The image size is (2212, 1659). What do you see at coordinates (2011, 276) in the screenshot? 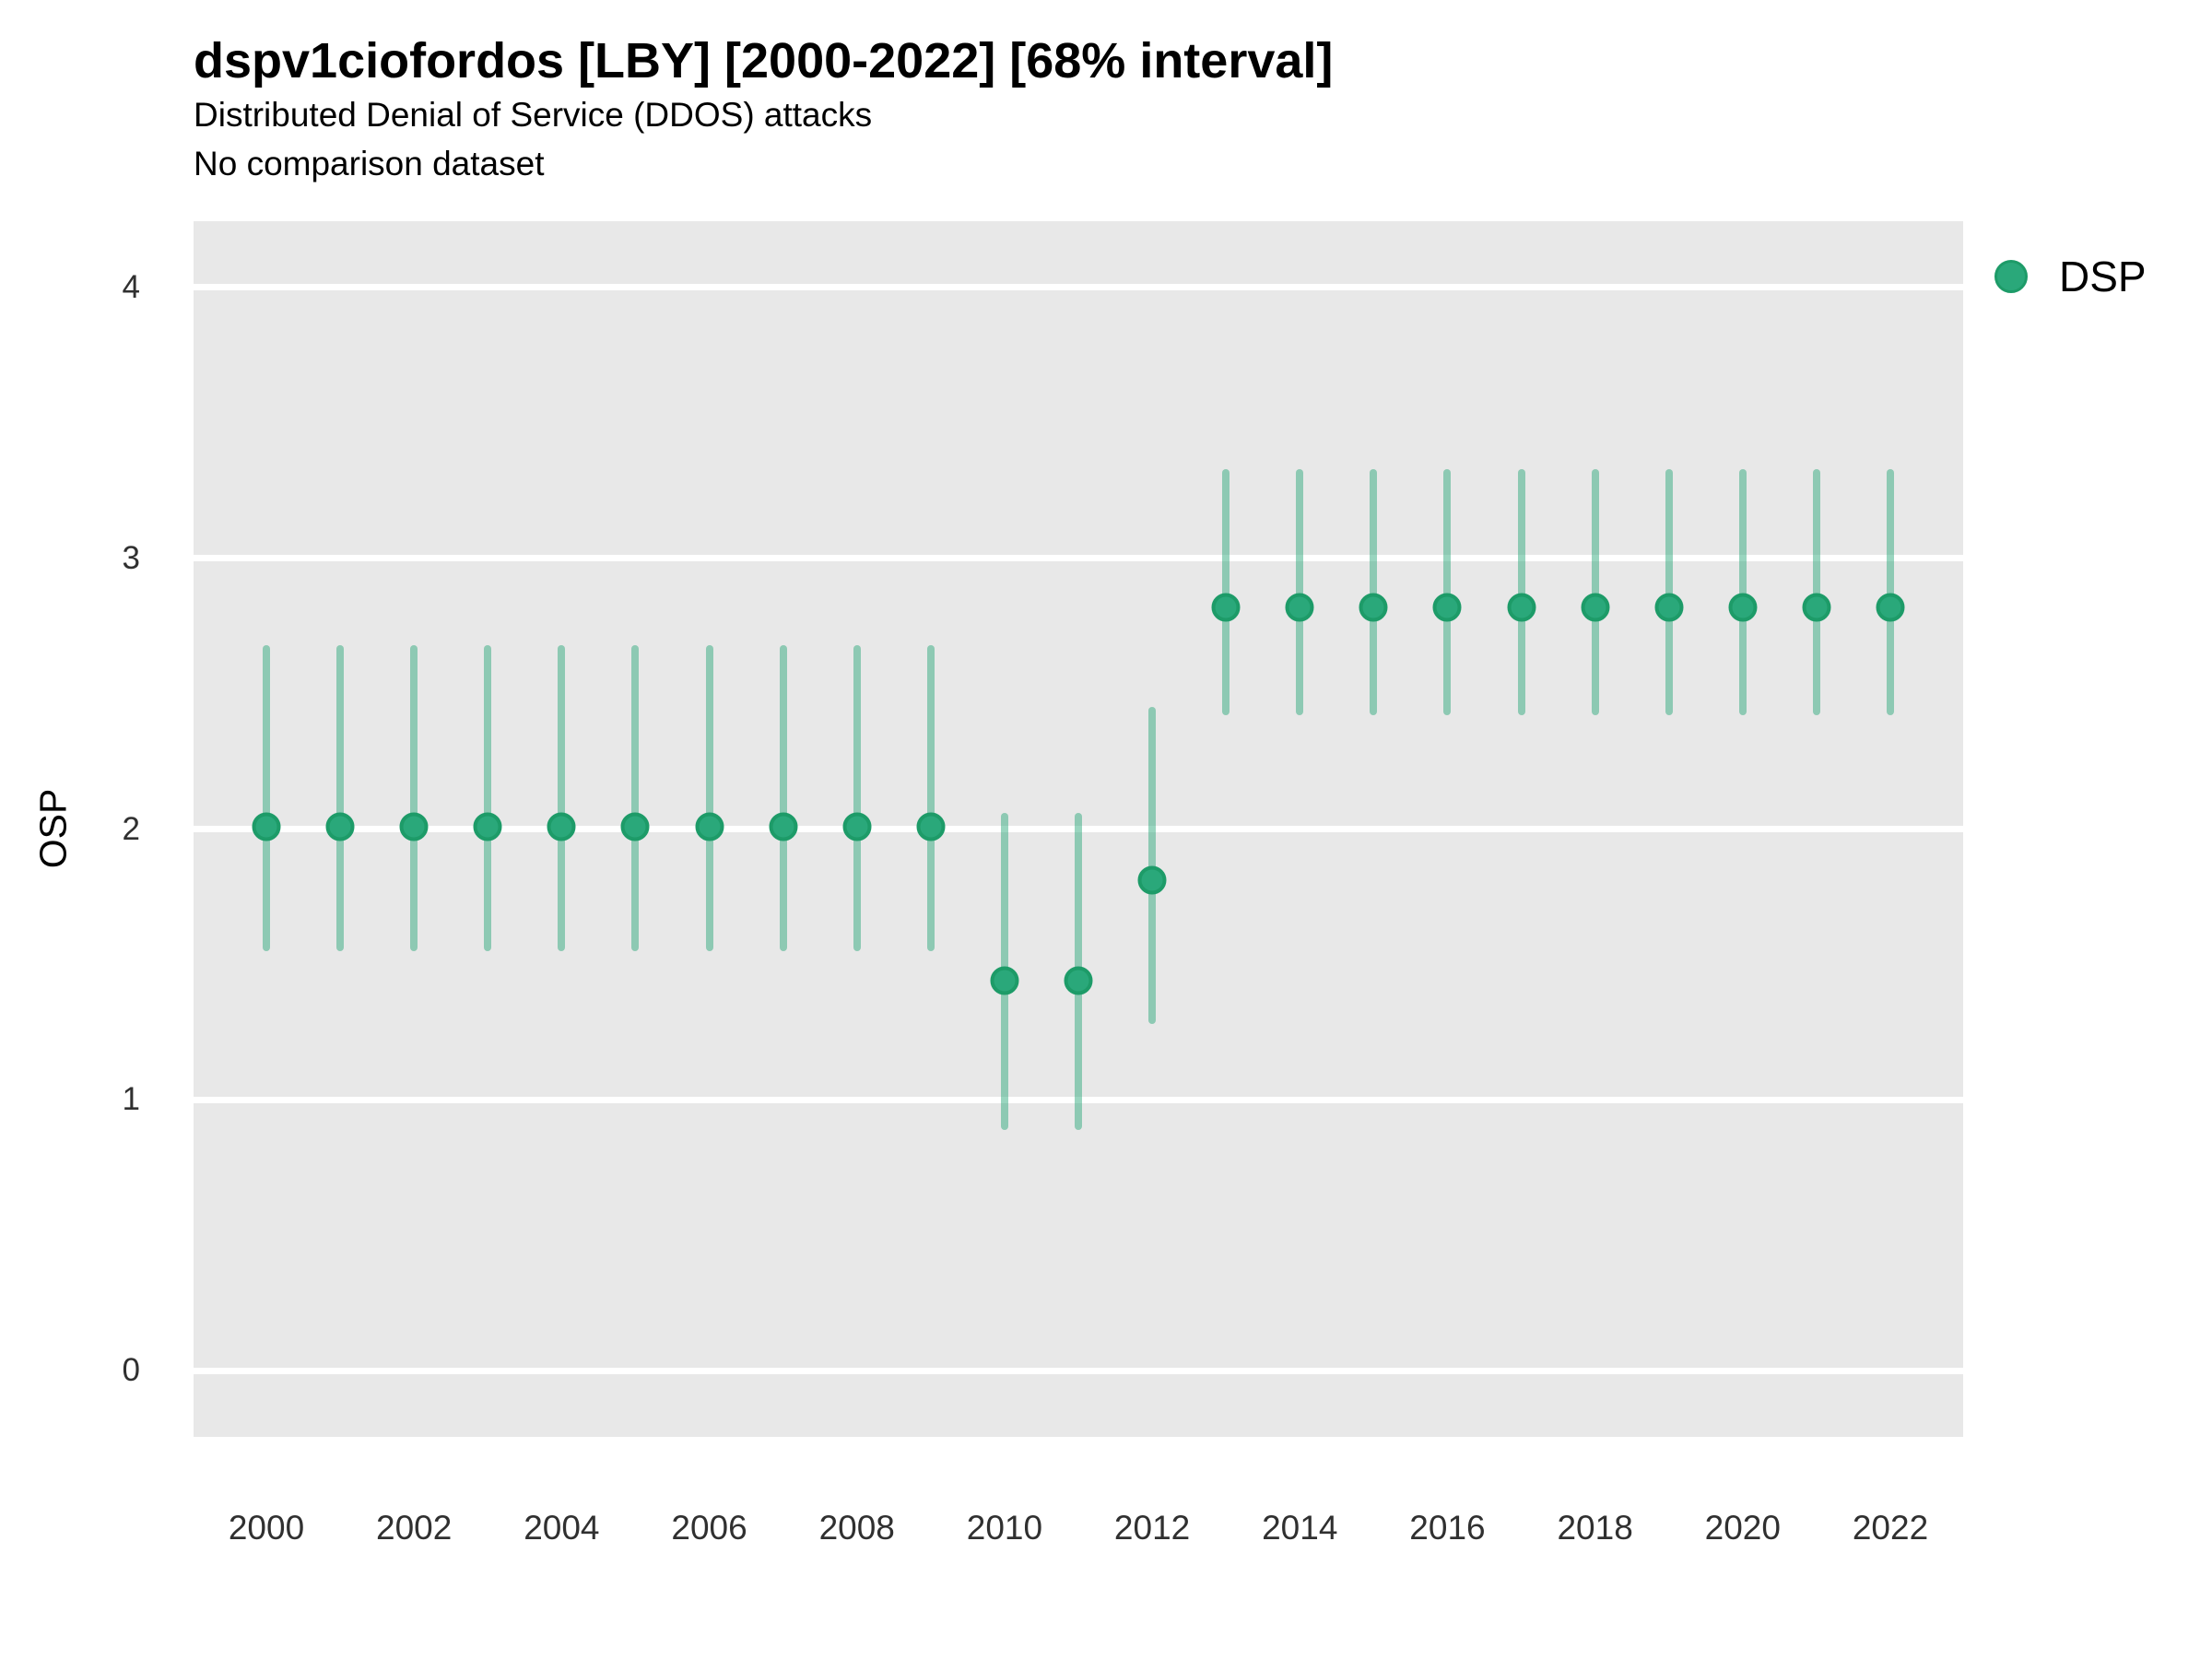
I see `legend-point-icon` at bounding box center [2011, 276].